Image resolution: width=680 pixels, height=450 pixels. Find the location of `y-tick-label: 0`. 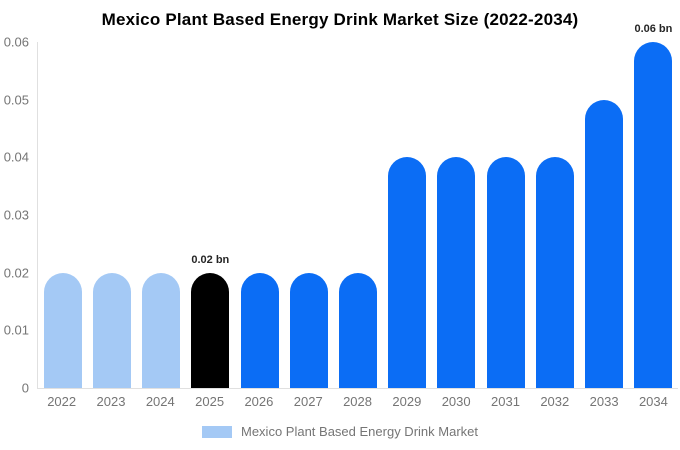

y-tick-label: 0 is located at coordinates (25, 388).